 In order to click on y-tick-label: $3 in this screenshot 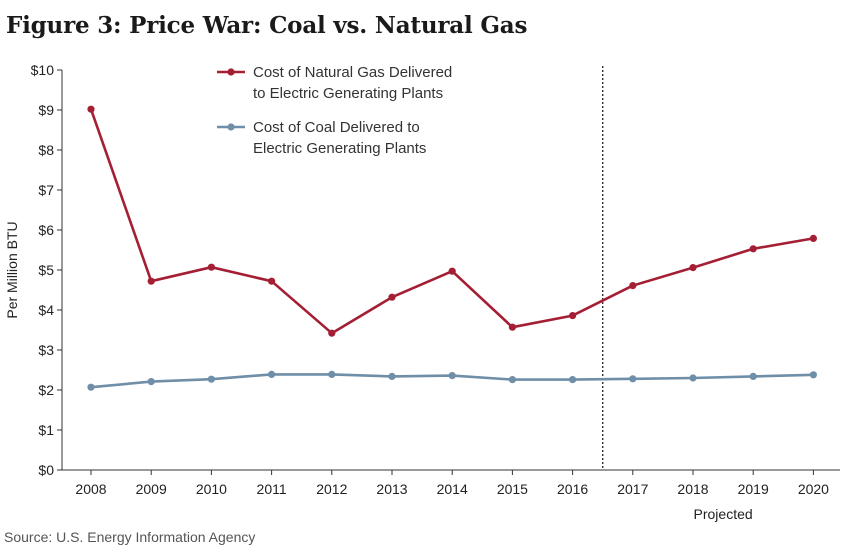, I will do `click(46, 350)`.